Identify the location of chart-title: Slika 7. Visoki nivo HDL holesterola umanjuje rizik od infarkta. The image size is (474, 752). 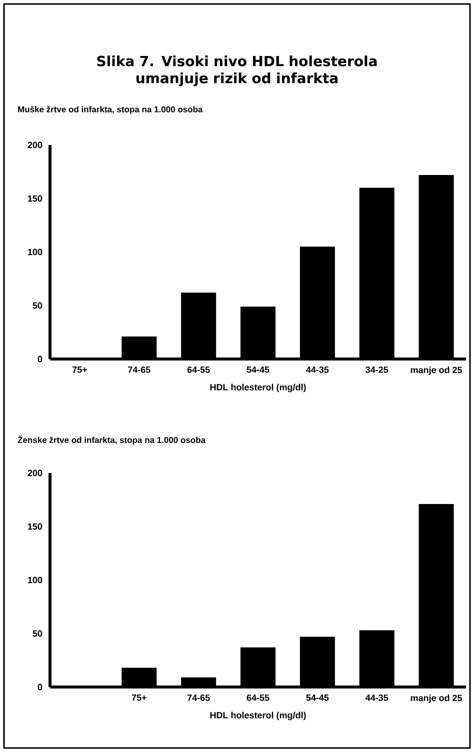
(237, 71).